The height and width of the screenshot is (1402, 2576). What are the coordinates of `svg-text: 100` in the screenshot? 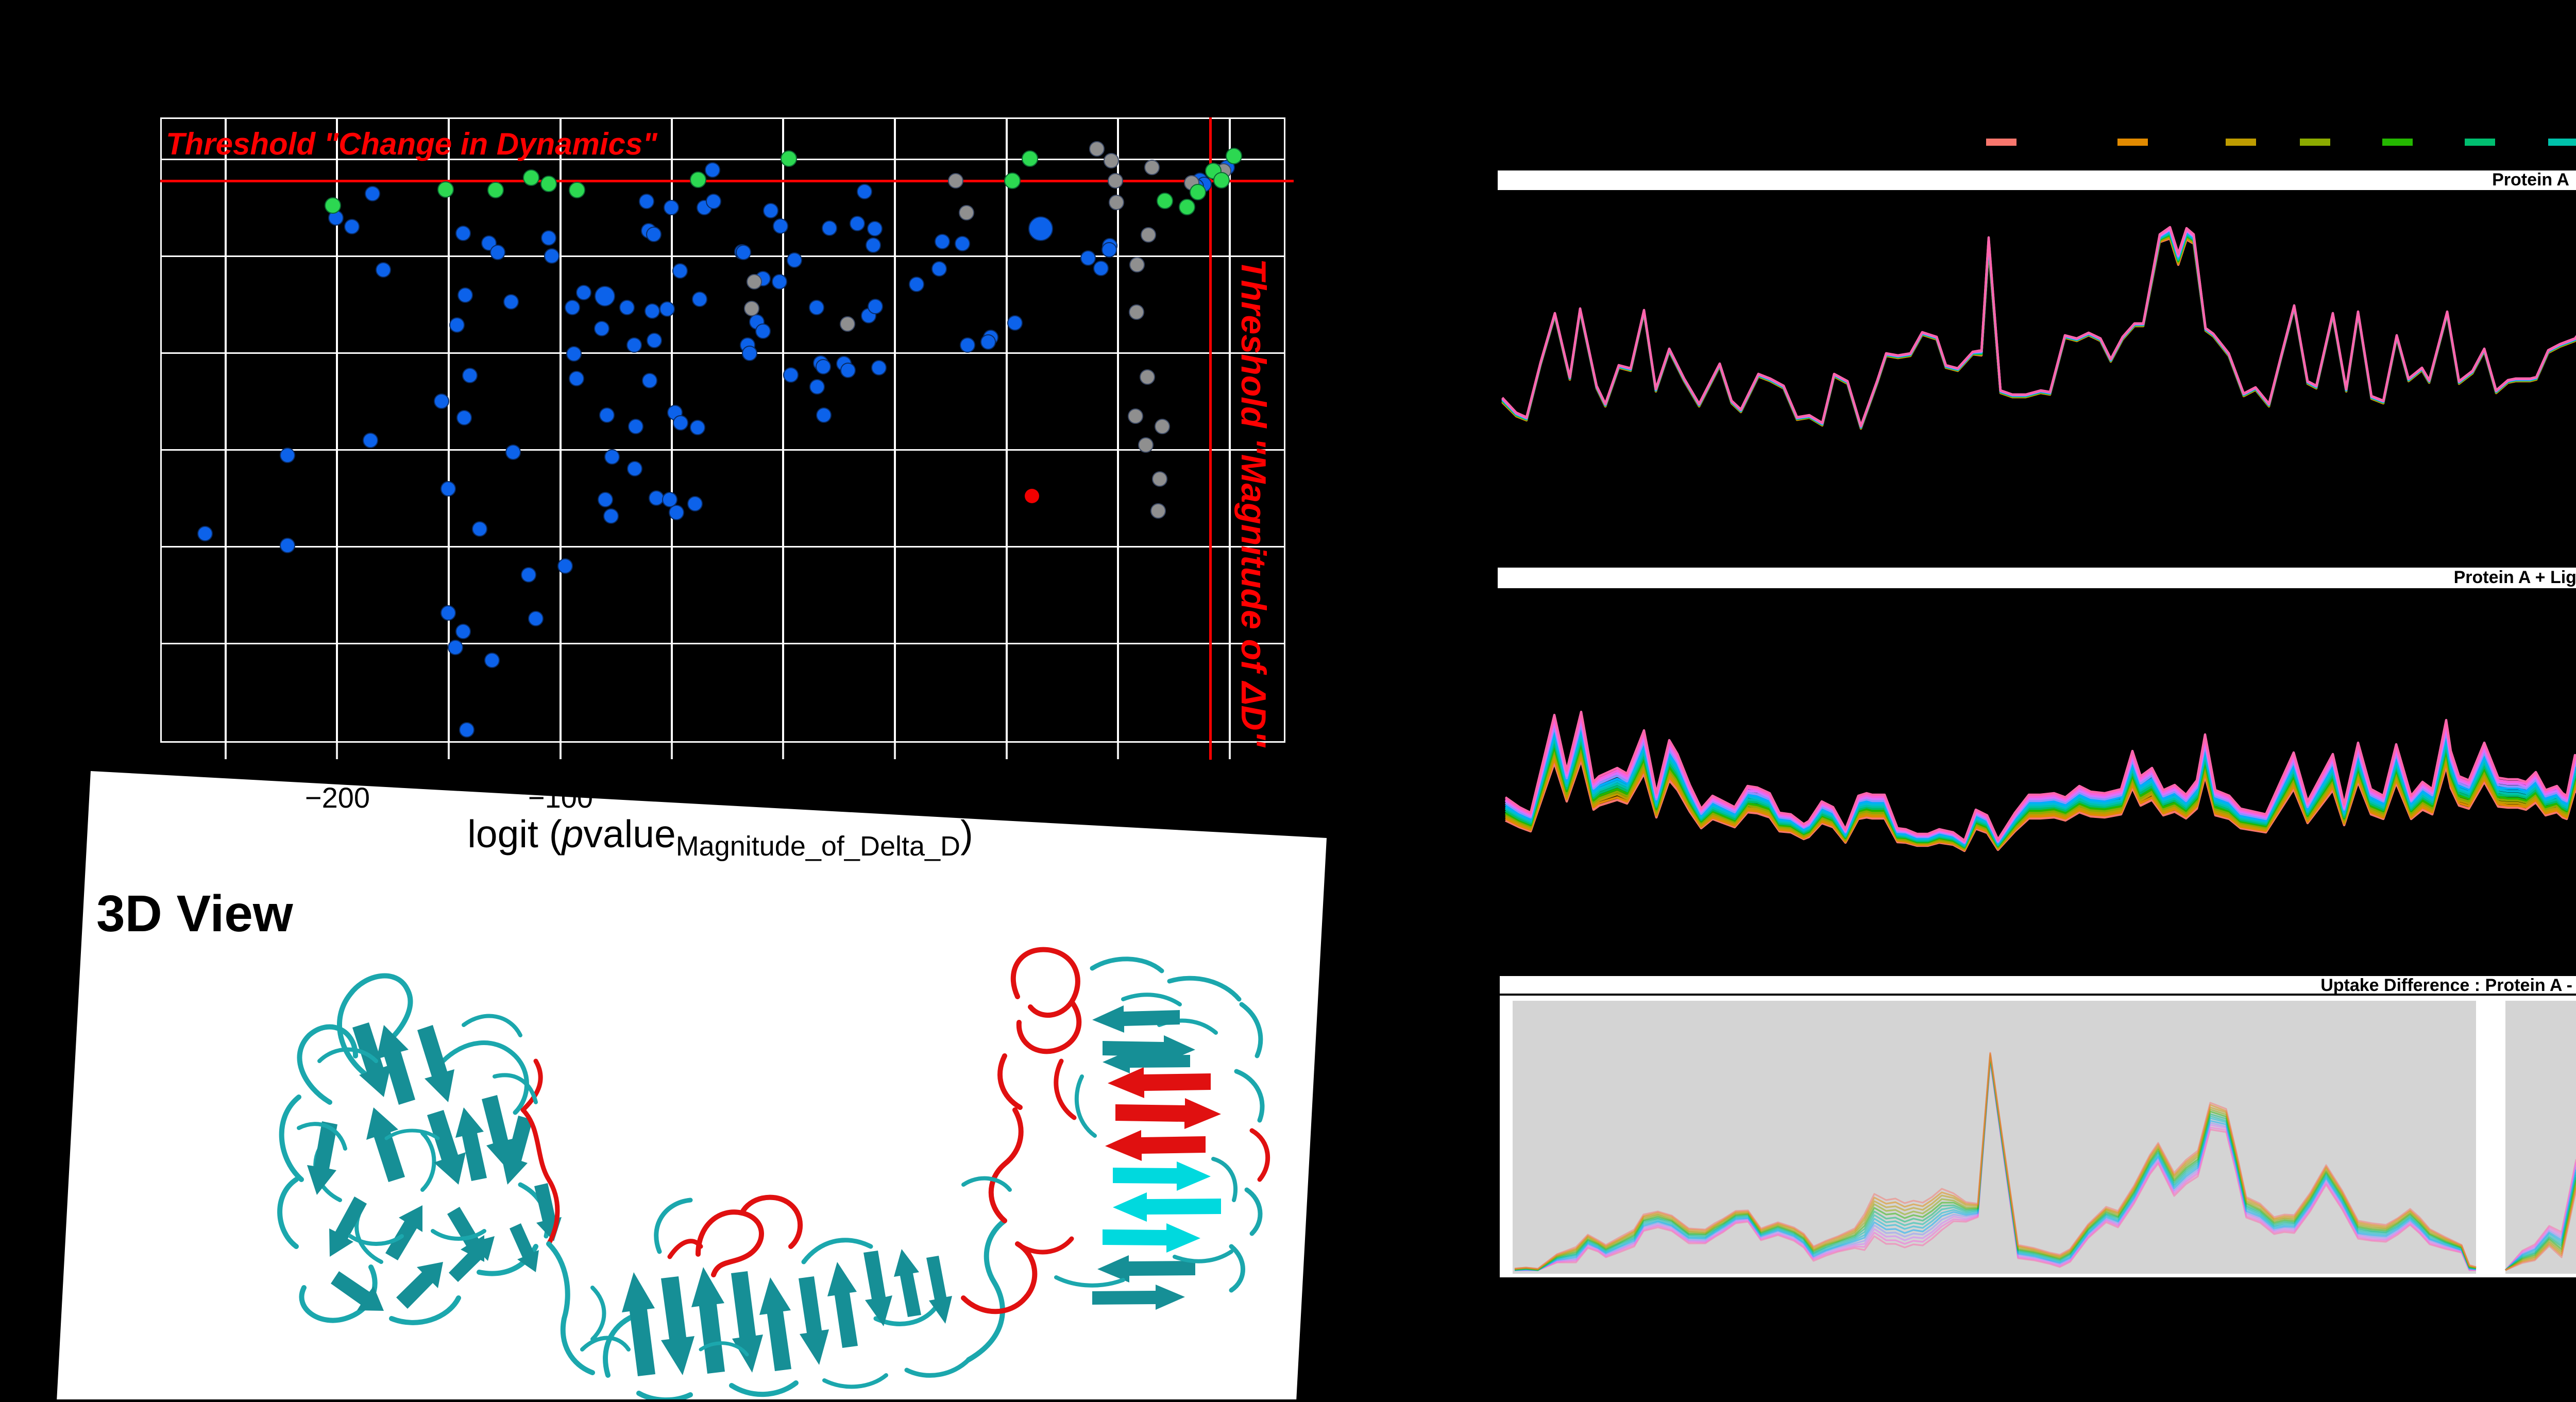 It's located at (1006, 797).